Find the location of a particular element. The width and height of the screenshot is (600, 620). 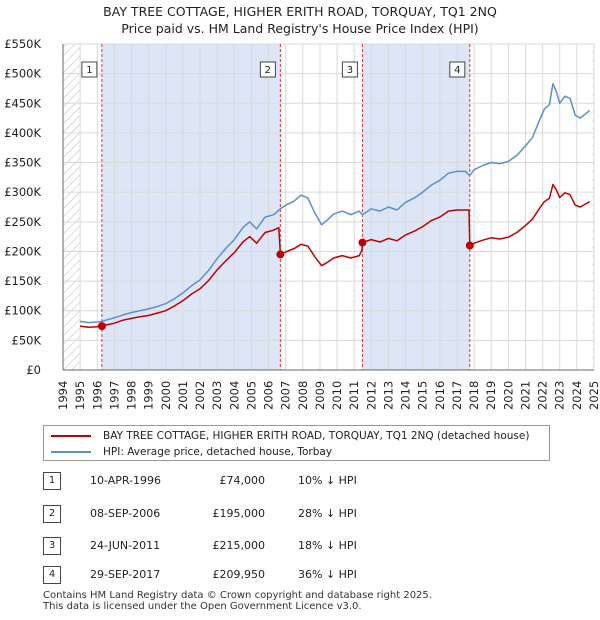

x-tick-label: 2012 is located at coordinates (371, 395).